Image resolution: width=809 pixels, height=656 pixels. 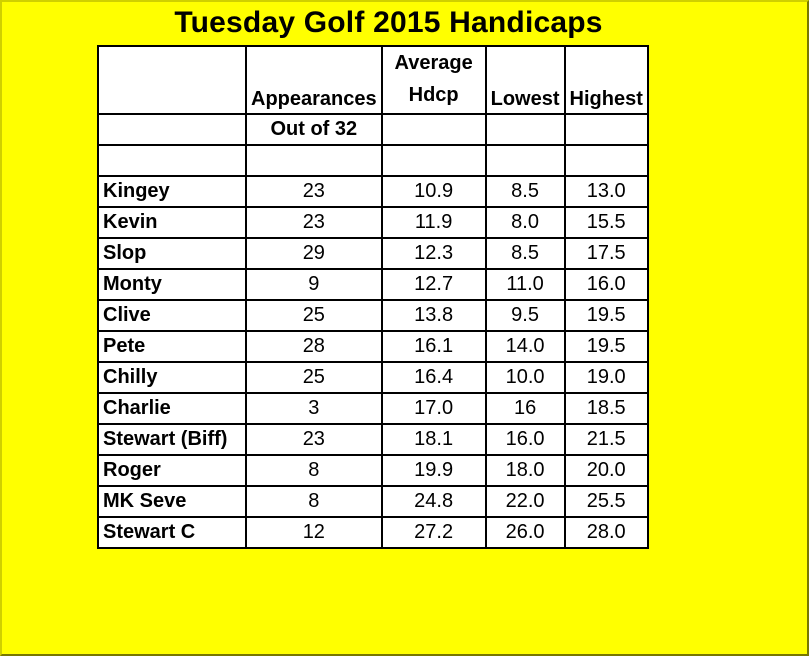 I want to click on lowest-cell: 10.0, so click(x=525, y=377).